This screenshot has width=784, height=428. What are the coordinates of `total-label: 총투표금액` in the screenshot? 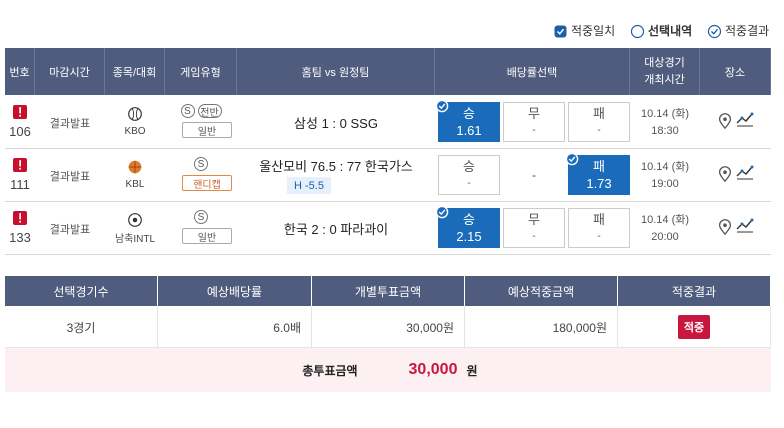 It's located at (330, 370).